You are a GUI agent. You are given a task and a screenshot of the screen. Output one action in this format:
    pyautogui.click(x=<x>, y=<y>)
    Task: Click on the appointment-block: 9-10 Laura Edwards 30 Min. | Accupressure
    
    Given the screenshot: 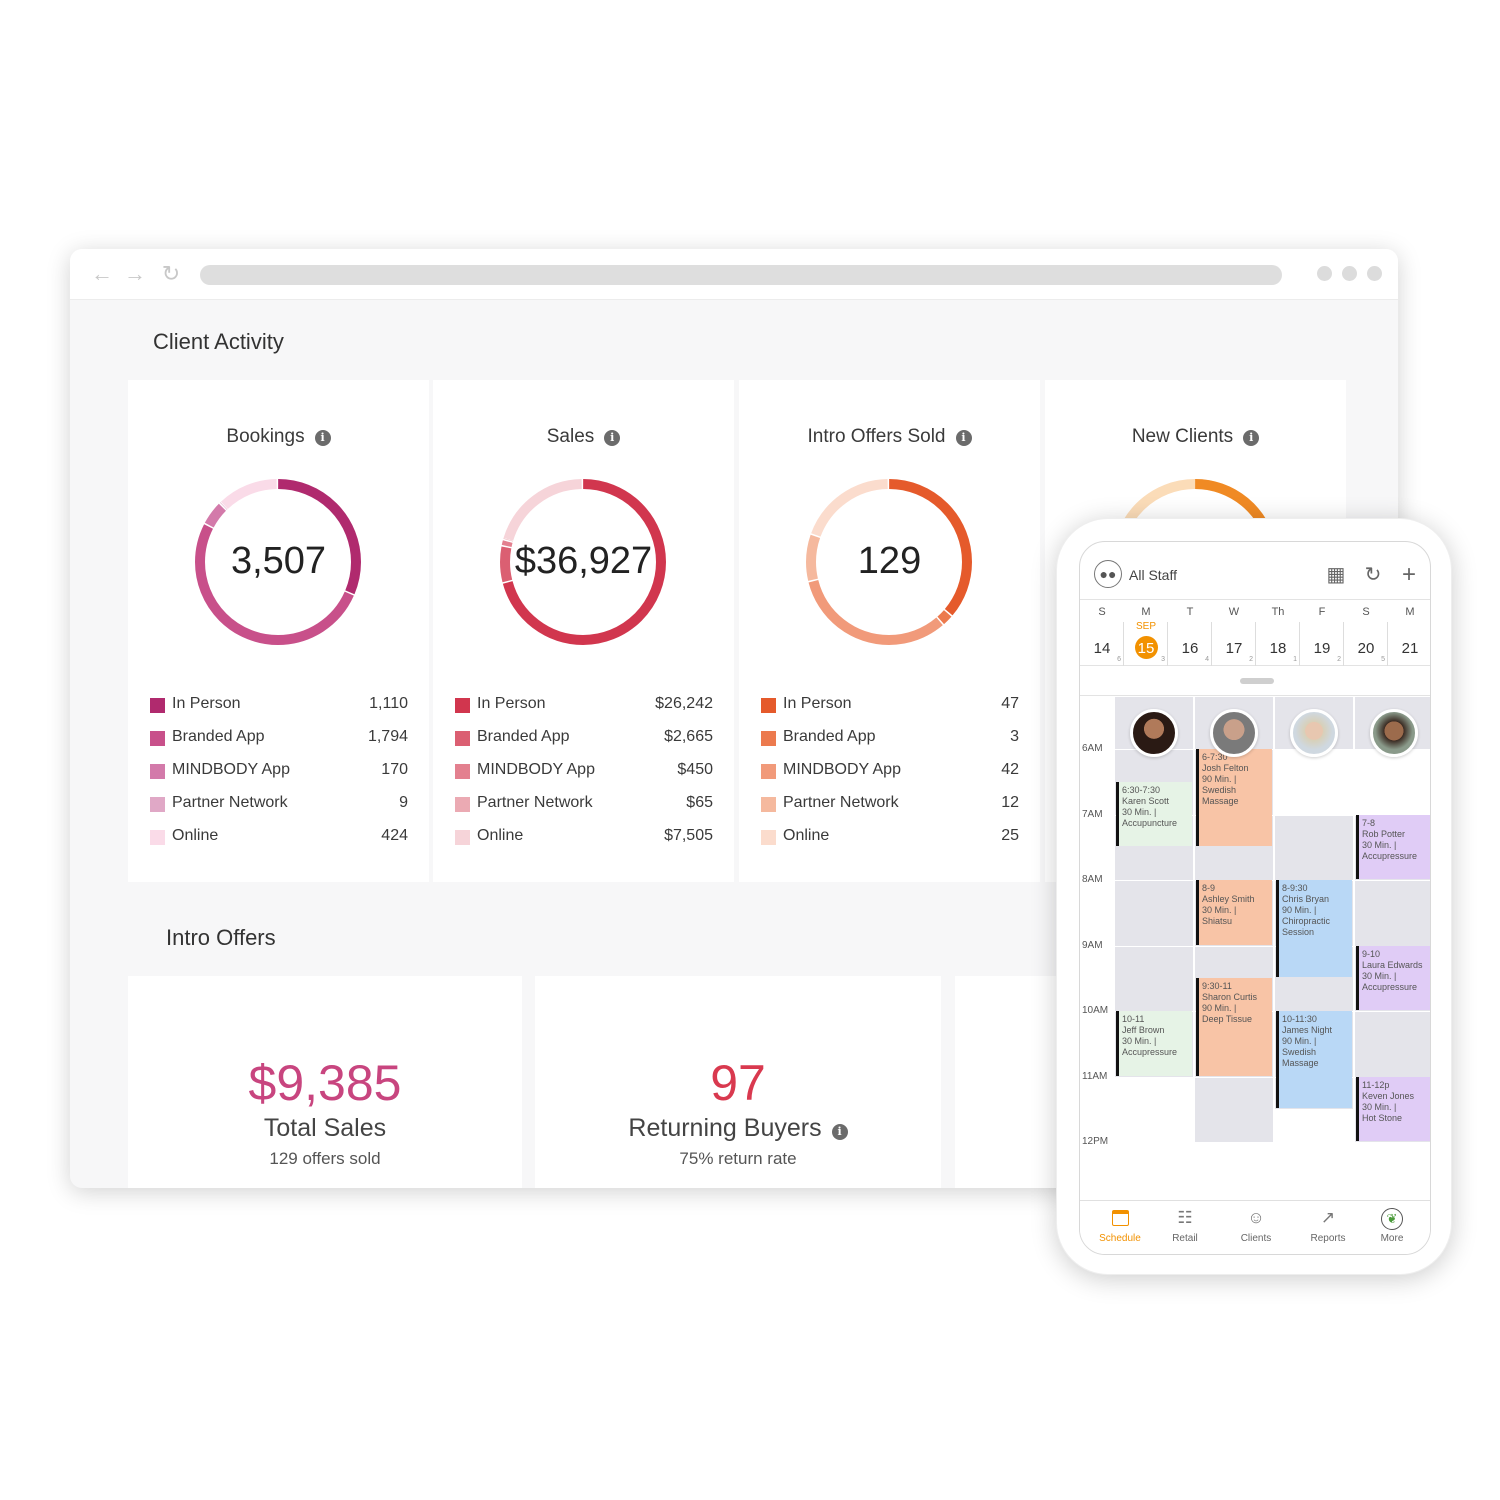 What is the action you would take?
    pyautogui.click(x=1393, y=977)
    